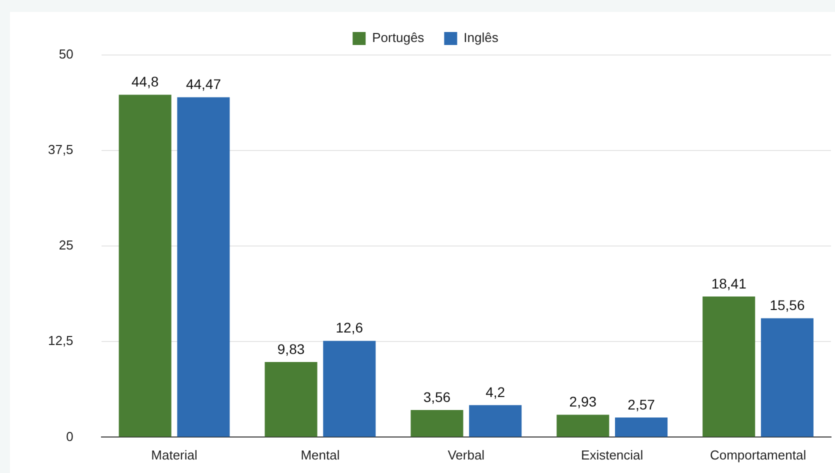 The width and height of the screenshot is (835, 473). What do you see at coordinates (496, 392) in the screenshot?
I see `data-label: 4,2` at bounding box center [496, 392].